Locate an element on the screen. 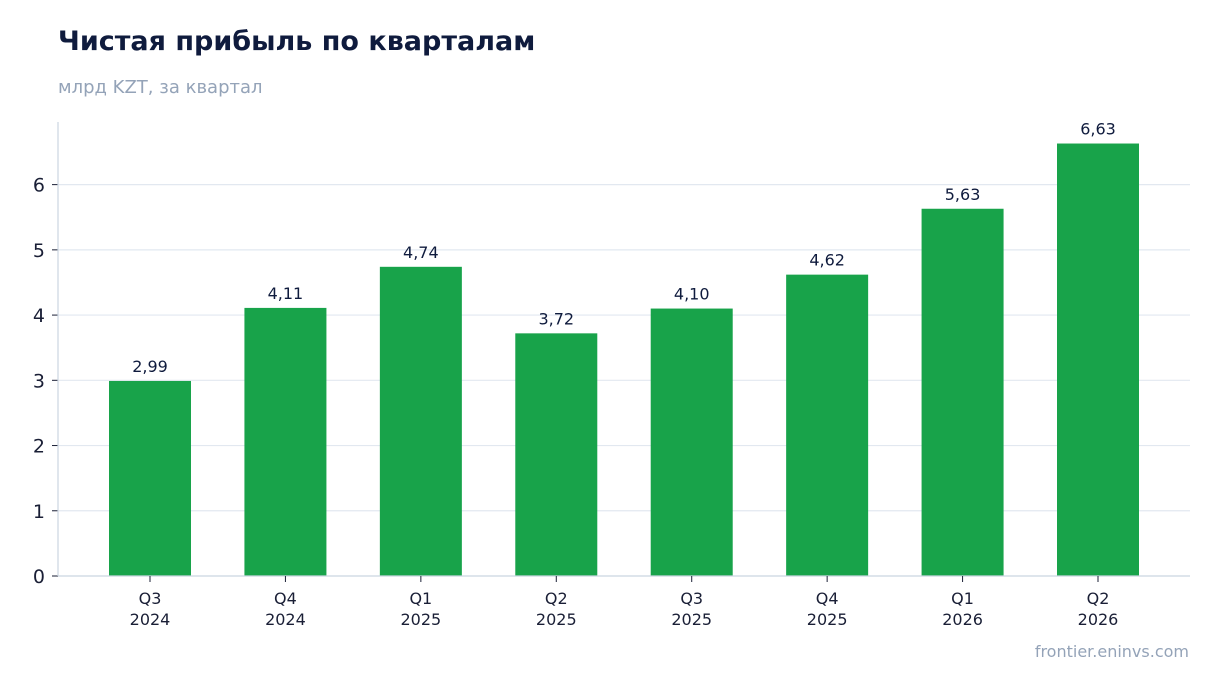 The height and width of the screenshot is (693, 1220). y-tick-label: 2 is located at coordinates (39, 447).